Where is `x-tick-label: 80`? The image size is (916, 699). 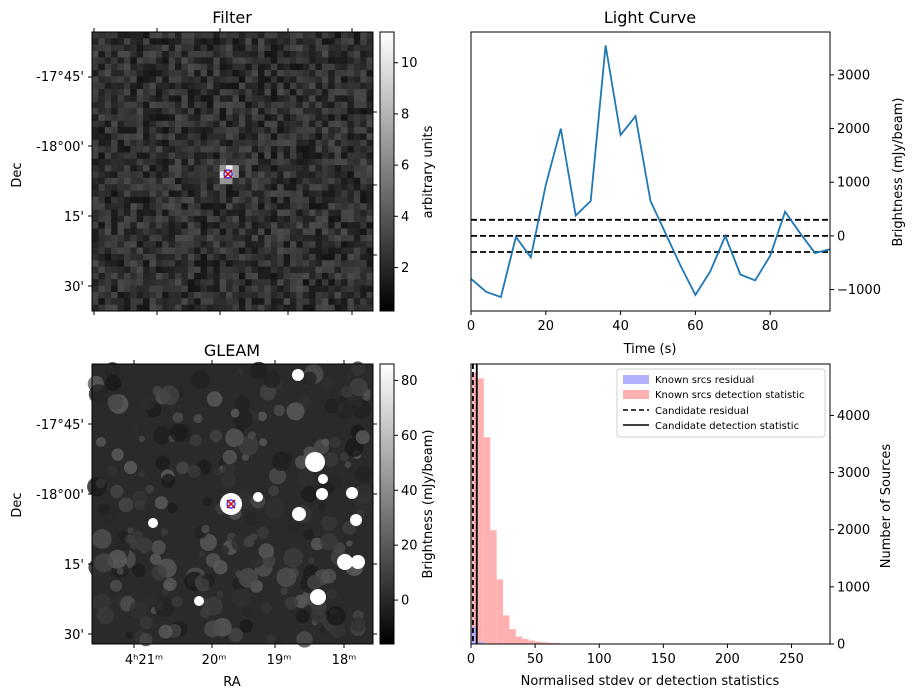
x-tick-label: 80 is located at coordinates (770, 326).